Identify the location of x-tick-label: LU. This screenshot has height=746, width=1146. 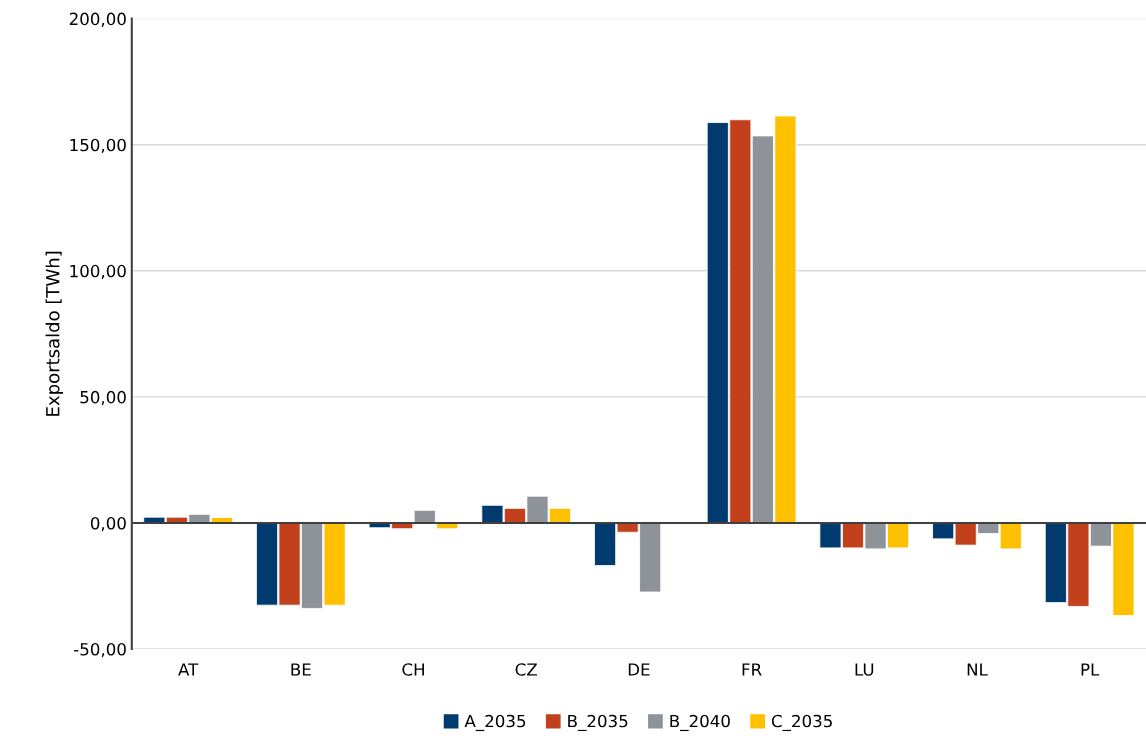
(864, 669).